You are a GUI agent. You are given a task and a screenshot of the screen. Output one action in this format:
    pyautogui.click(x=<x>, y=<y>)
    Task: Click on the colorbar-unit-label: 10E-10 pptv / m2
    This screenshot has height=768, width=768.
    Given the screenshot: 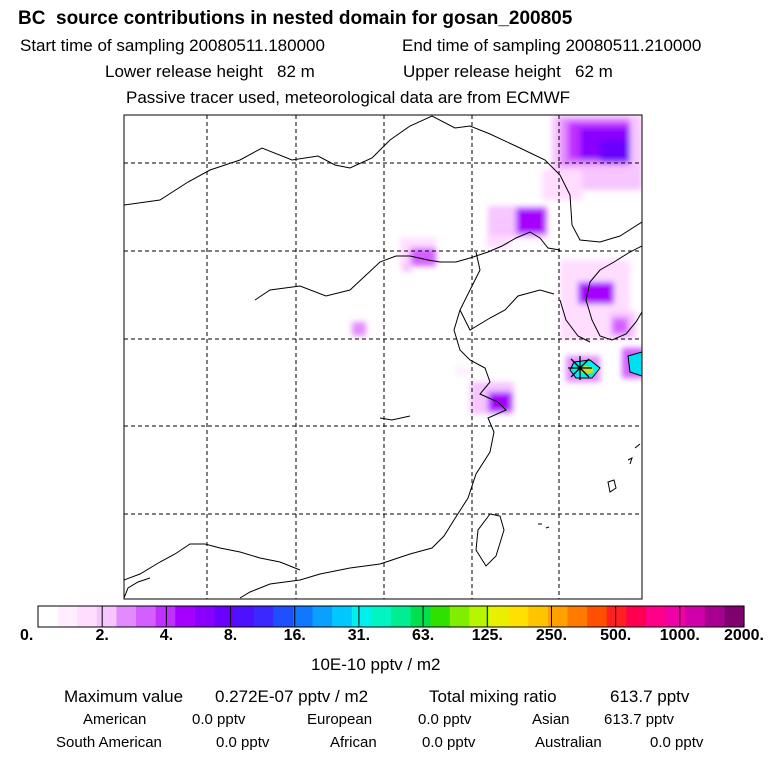 What is the action you would take?
    pyautogui.click(x=376, y=664)
    